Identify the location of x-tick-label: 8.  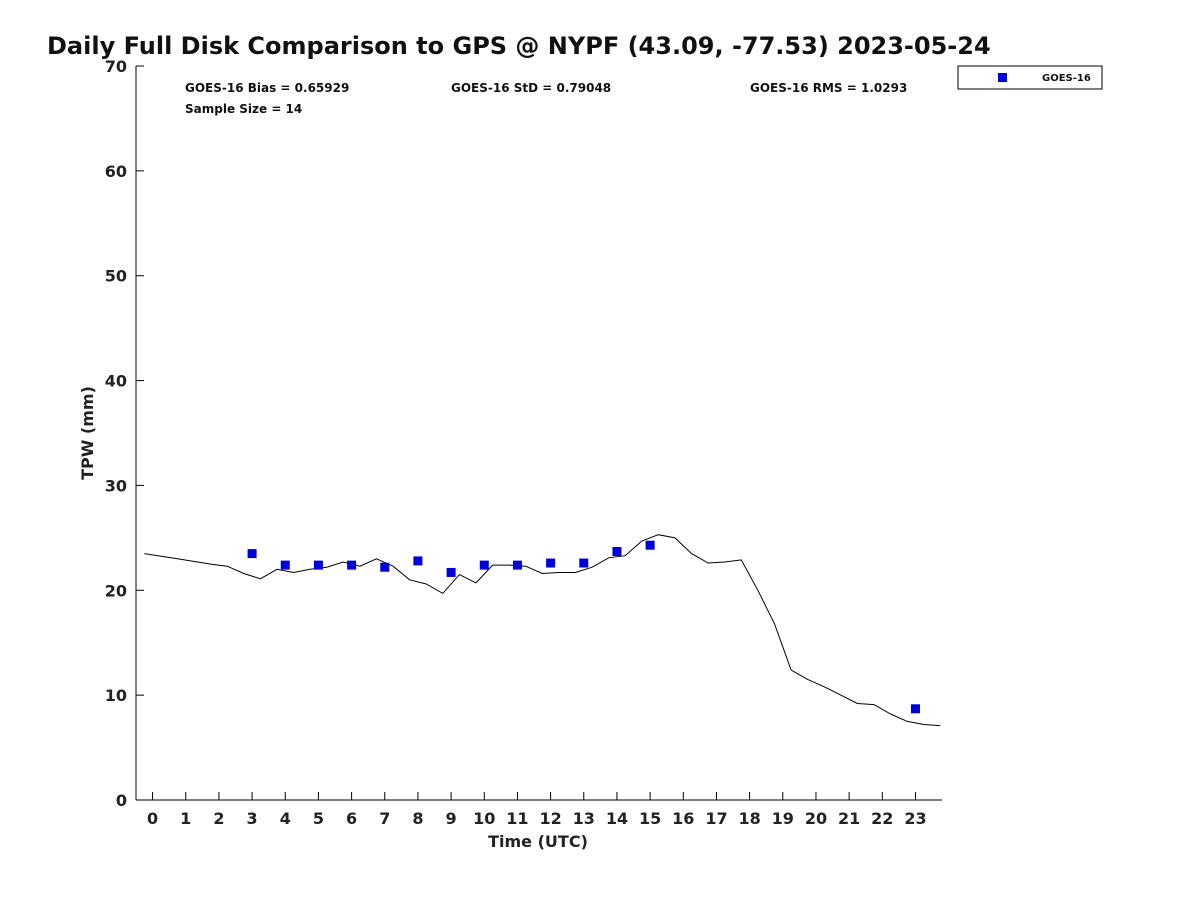
(417, 818).